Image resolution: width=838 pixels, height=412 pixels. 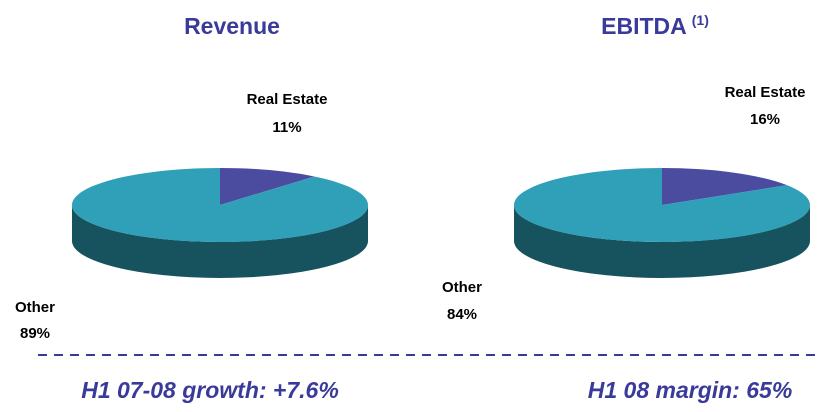 I want to click on slice-value-label: 84%, so click(x=462, y=314).